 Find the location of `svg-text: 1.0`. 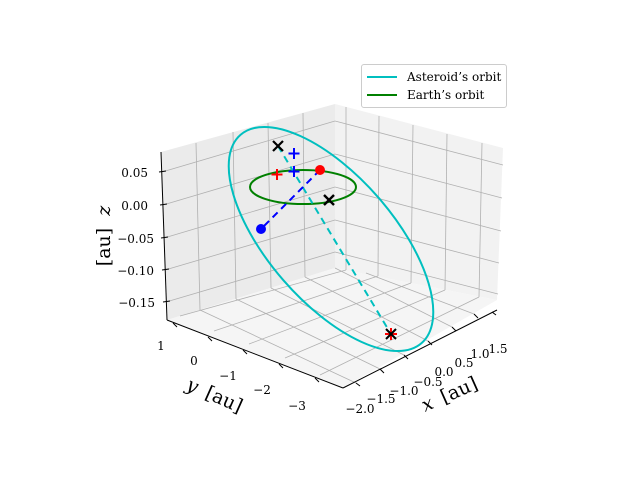

svg-text: 1.0 is located at coordinates (479, 354).